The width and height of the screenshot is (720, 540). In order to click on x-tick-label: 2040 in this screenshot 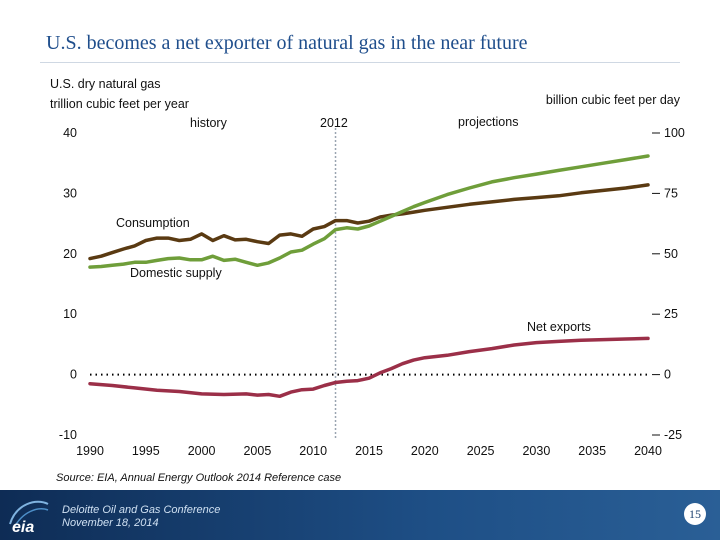, I will do `click(648, 451)`.